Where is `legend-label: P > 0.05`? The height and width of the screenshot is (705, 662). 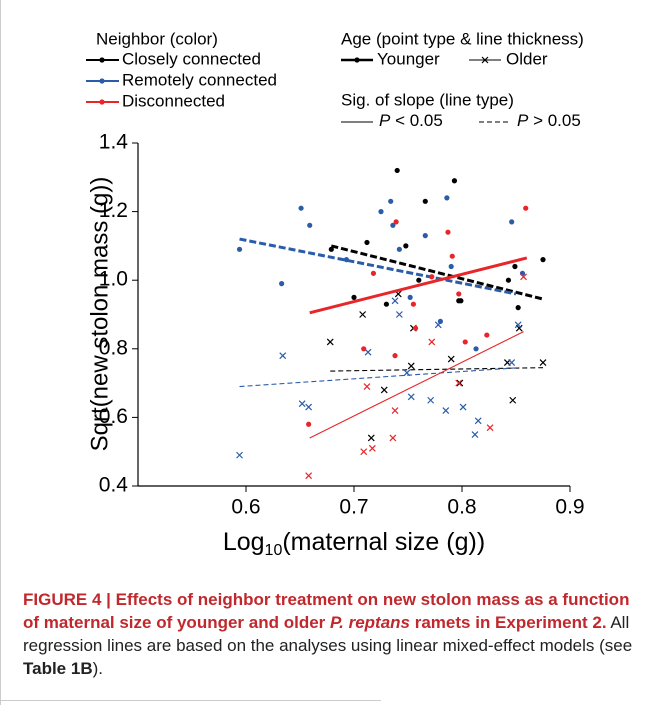 legend-label: P > 0.05 is located at coordinates (549, 120).